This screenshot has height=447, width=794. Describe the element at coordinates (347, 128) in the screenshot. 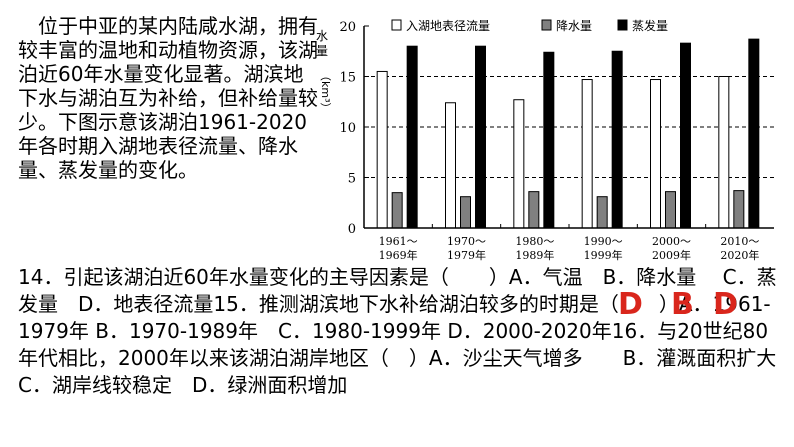

I see `y-tick-label-10: 10` at that location.